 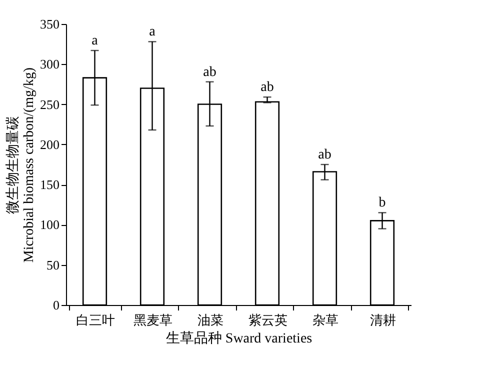 I want to click on annotation: b, so click(x=382, y=203).